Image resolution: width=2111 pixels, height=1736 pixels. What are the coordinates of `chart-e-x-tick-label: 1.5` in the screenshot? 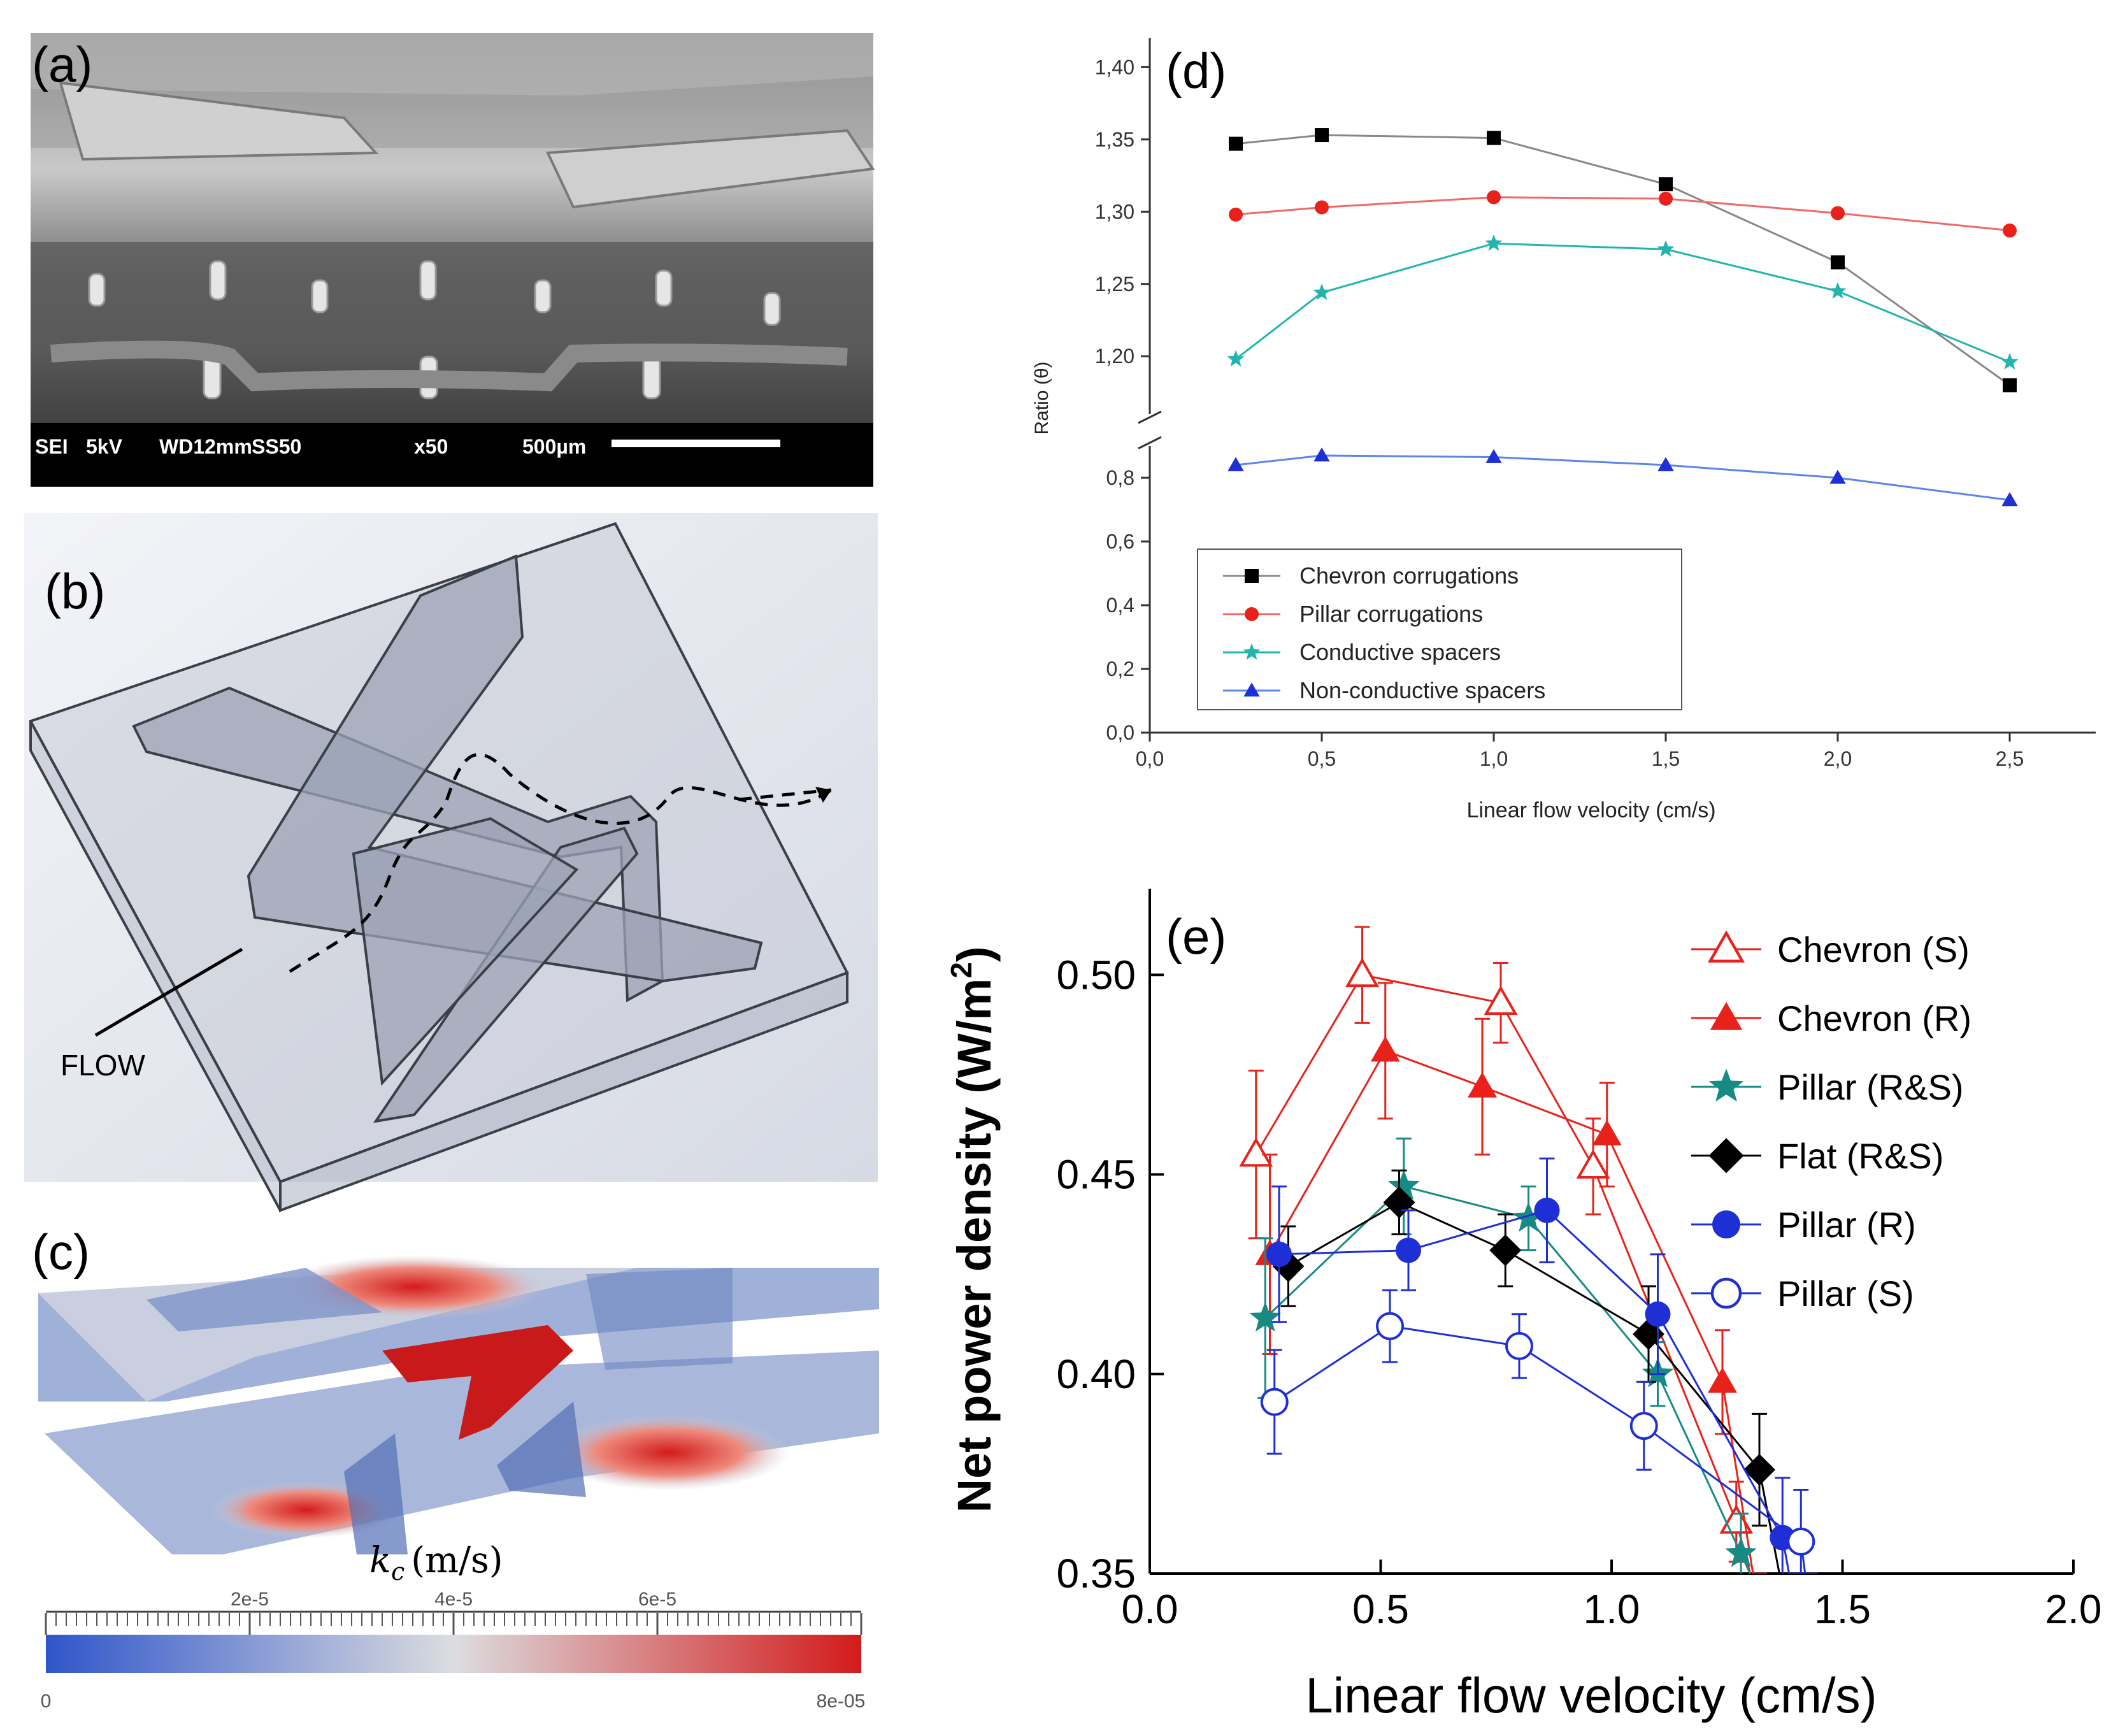 It's located at (1842, 1609).